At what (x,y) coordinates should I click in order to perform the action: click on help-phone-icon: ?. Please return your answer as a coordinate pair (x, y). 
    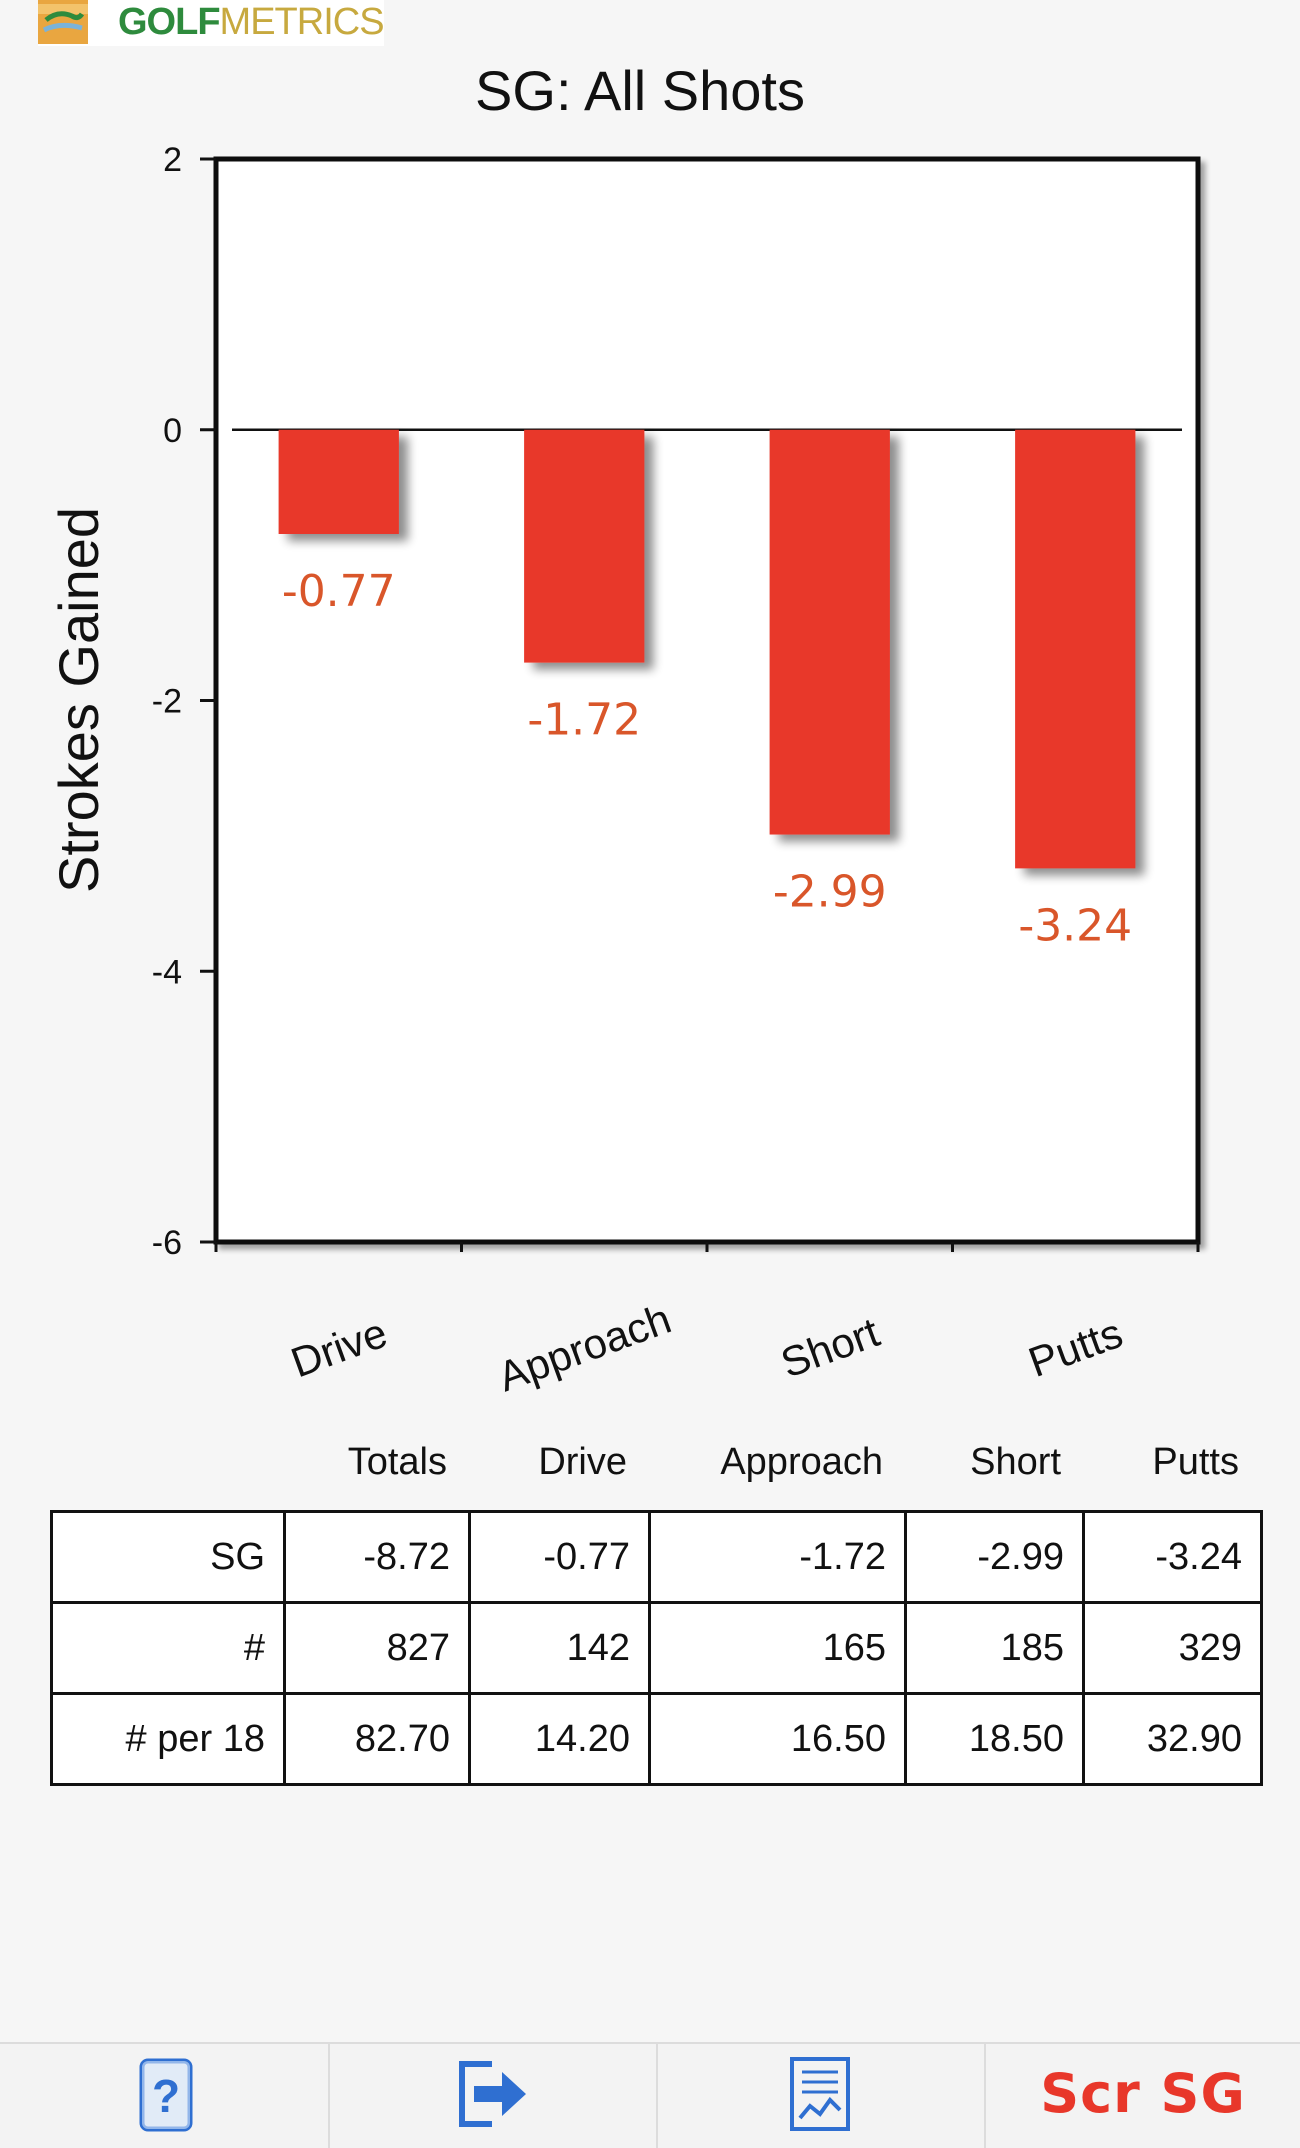
    Looking at the image, I should click on (166, 2095).